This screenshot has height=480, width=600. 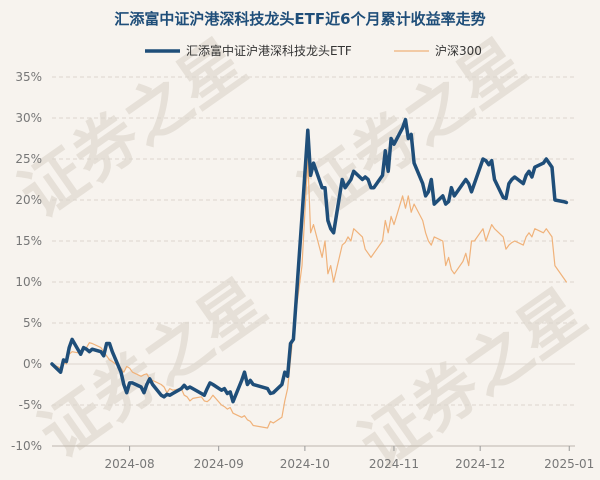 I want to click on y-tick-label: 35%, so click(x=28, y=77).